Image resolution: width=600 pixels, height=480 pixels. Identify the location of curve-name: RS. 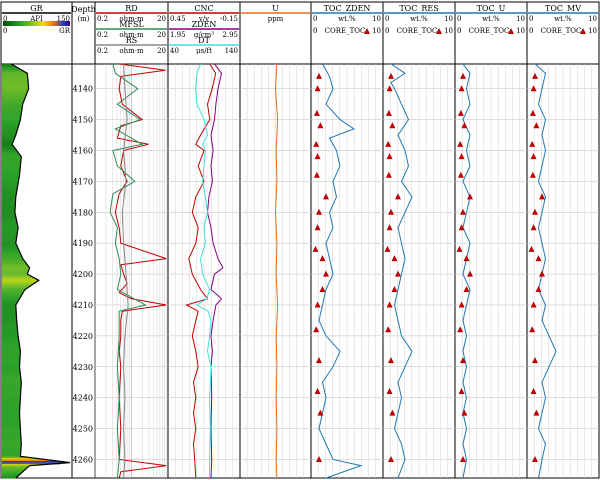
(132, 40).